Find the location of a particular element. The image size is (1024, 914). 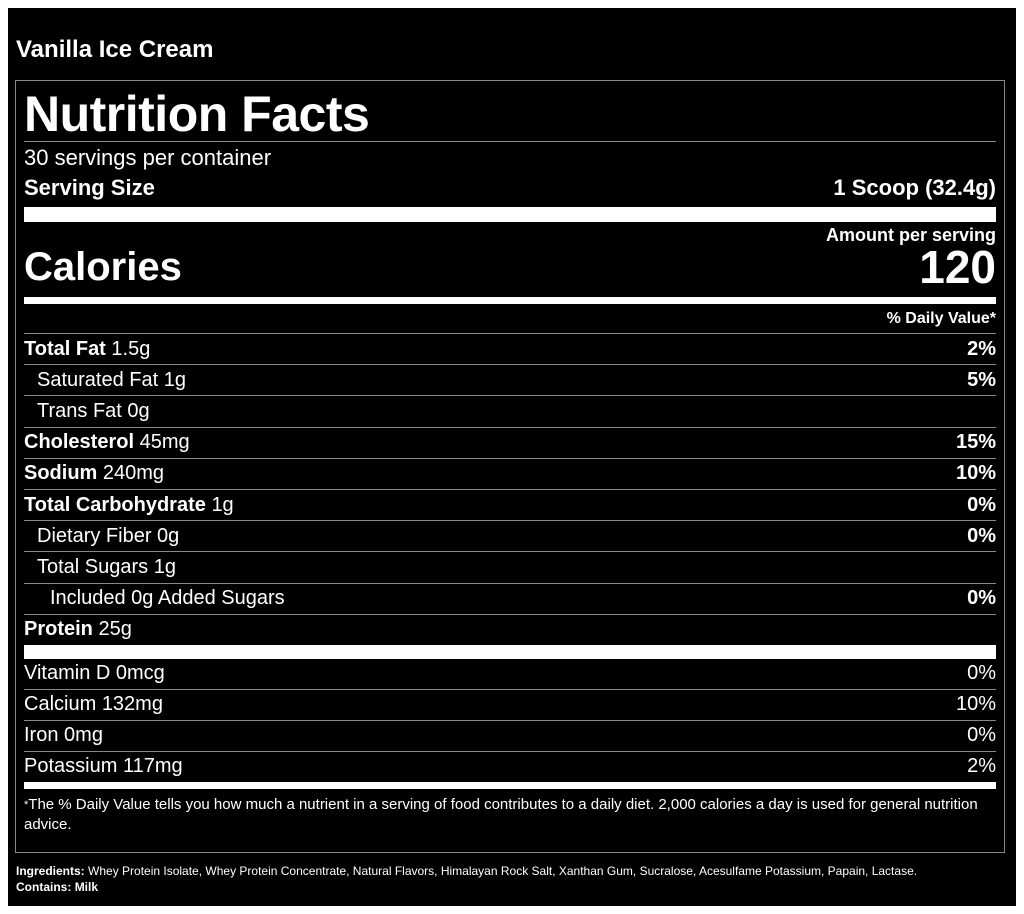

vitamin-row: Iron 0mg 0% is located at coordinates (510, 736).